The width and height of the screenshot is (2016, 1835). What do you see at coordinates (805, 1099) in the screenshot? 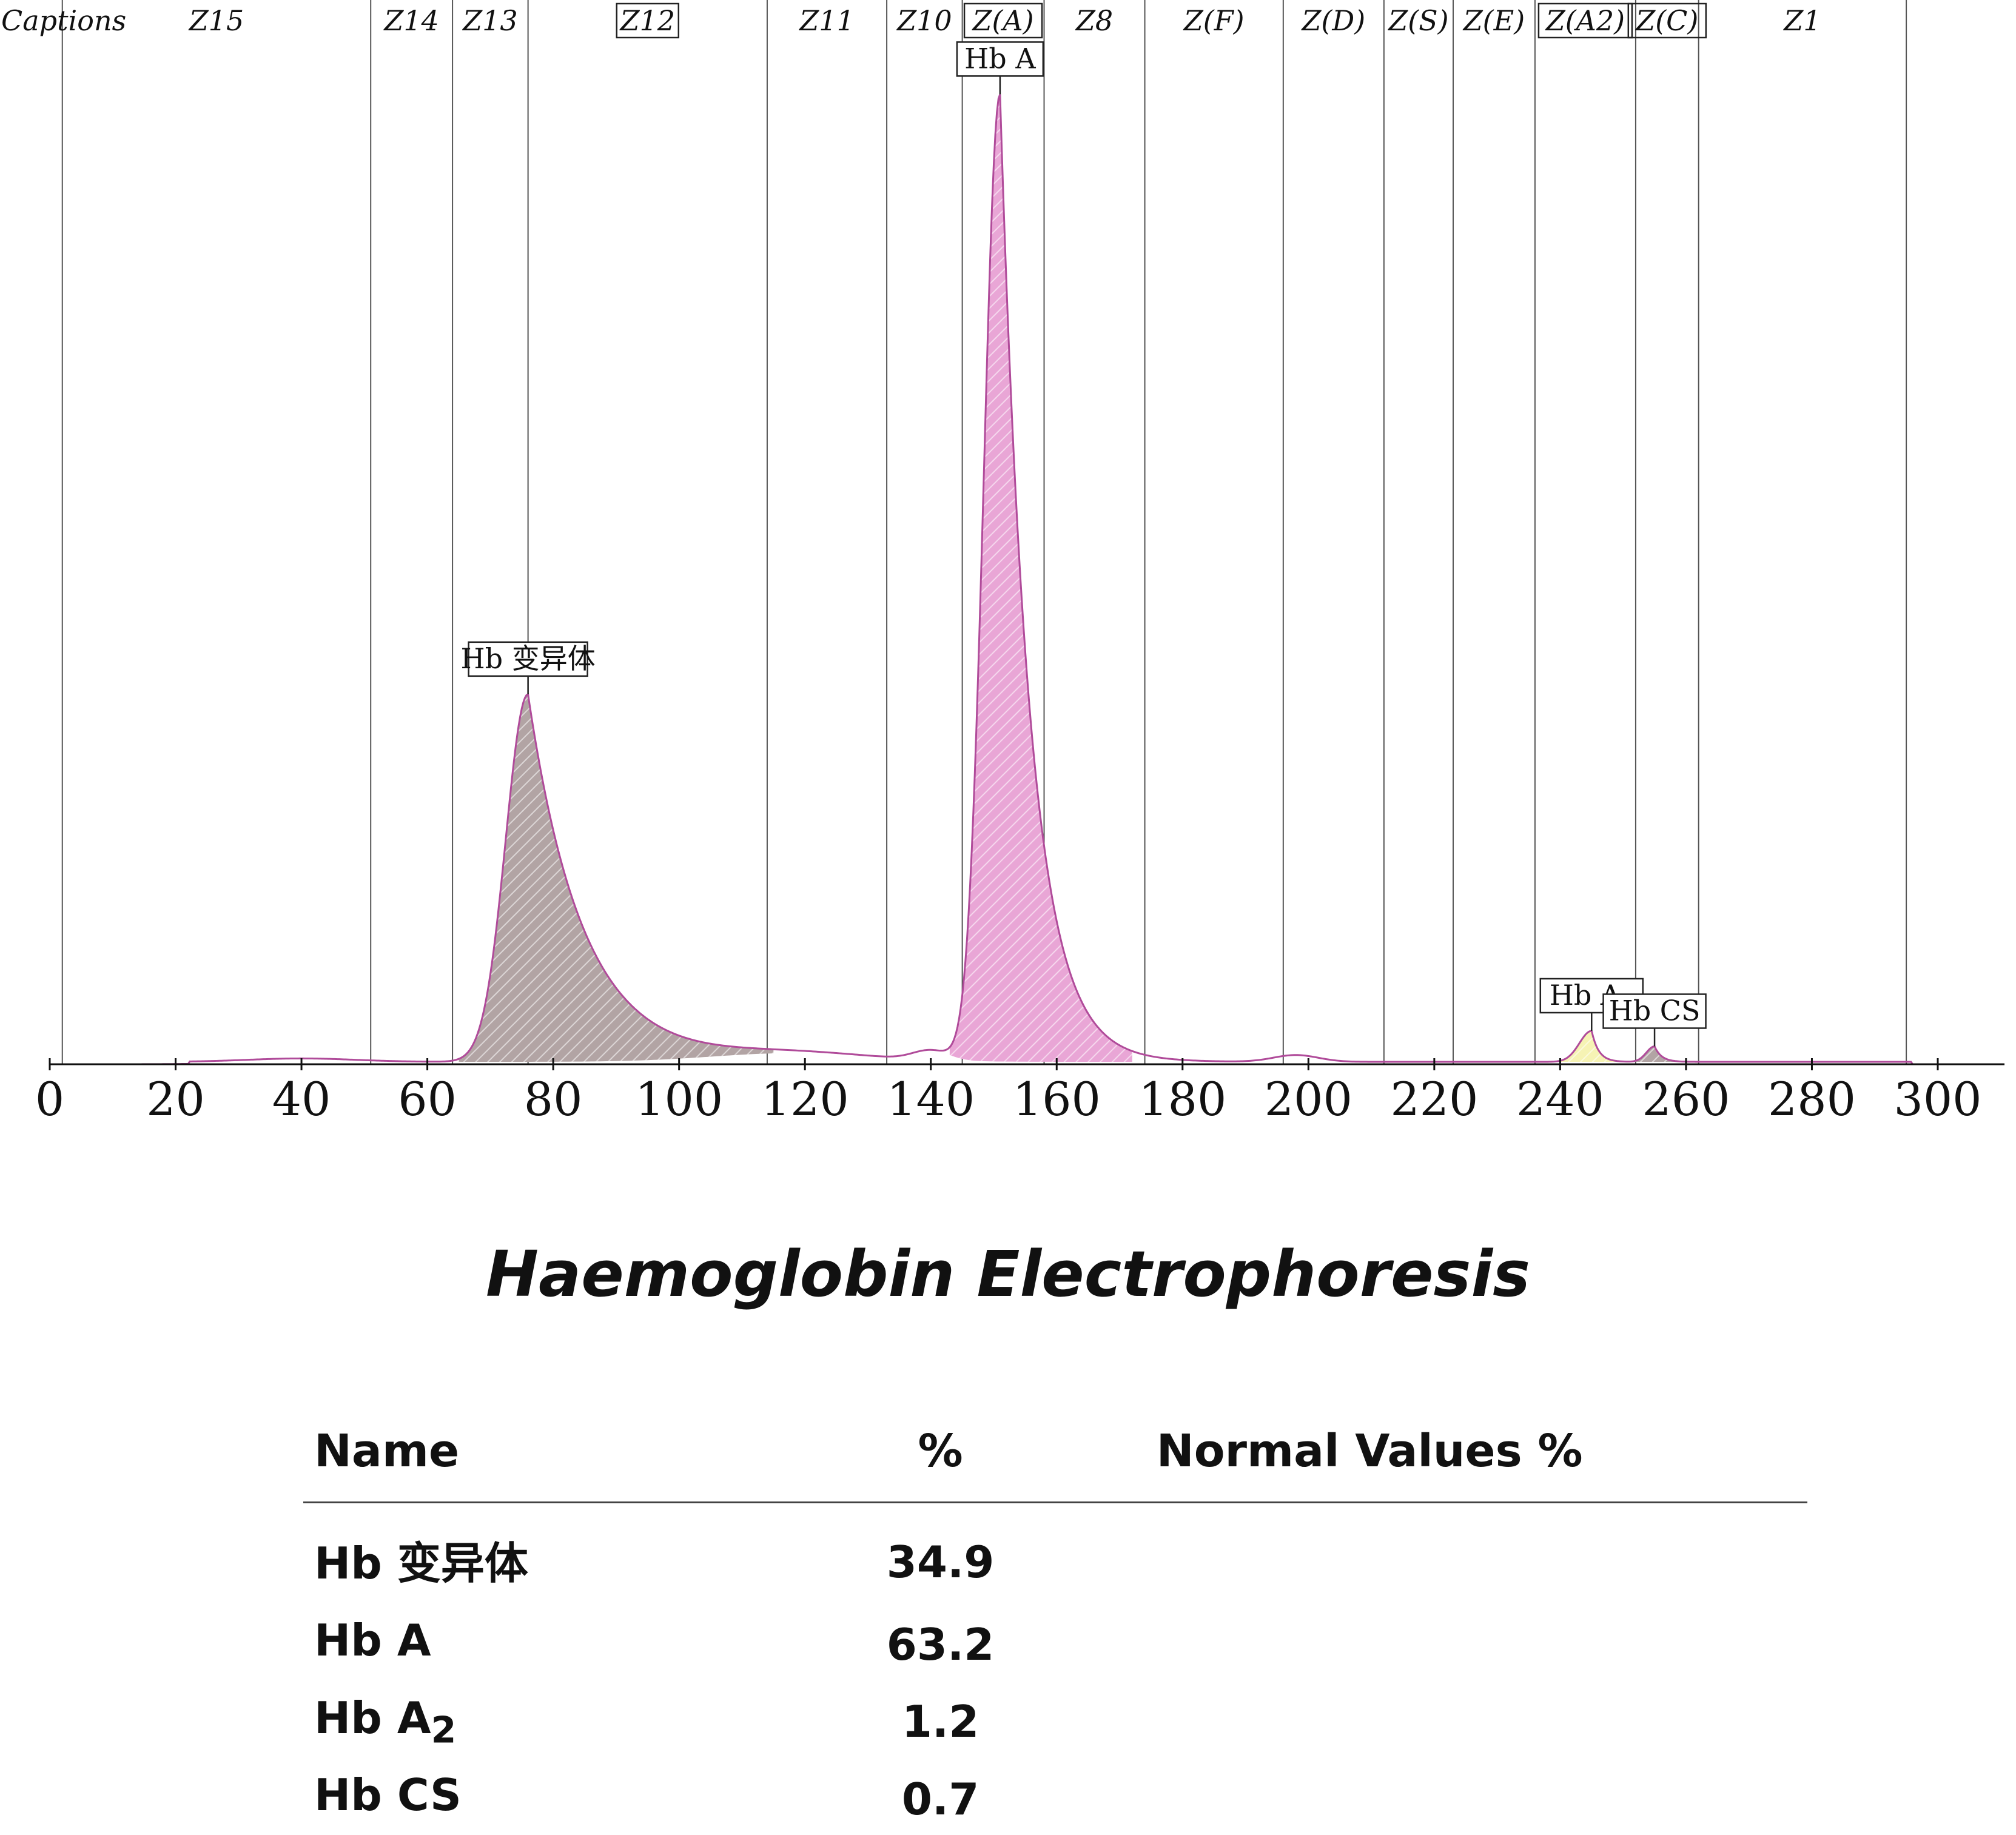
I see `x-tick-label: 120` at bounding box center [805, 1099].